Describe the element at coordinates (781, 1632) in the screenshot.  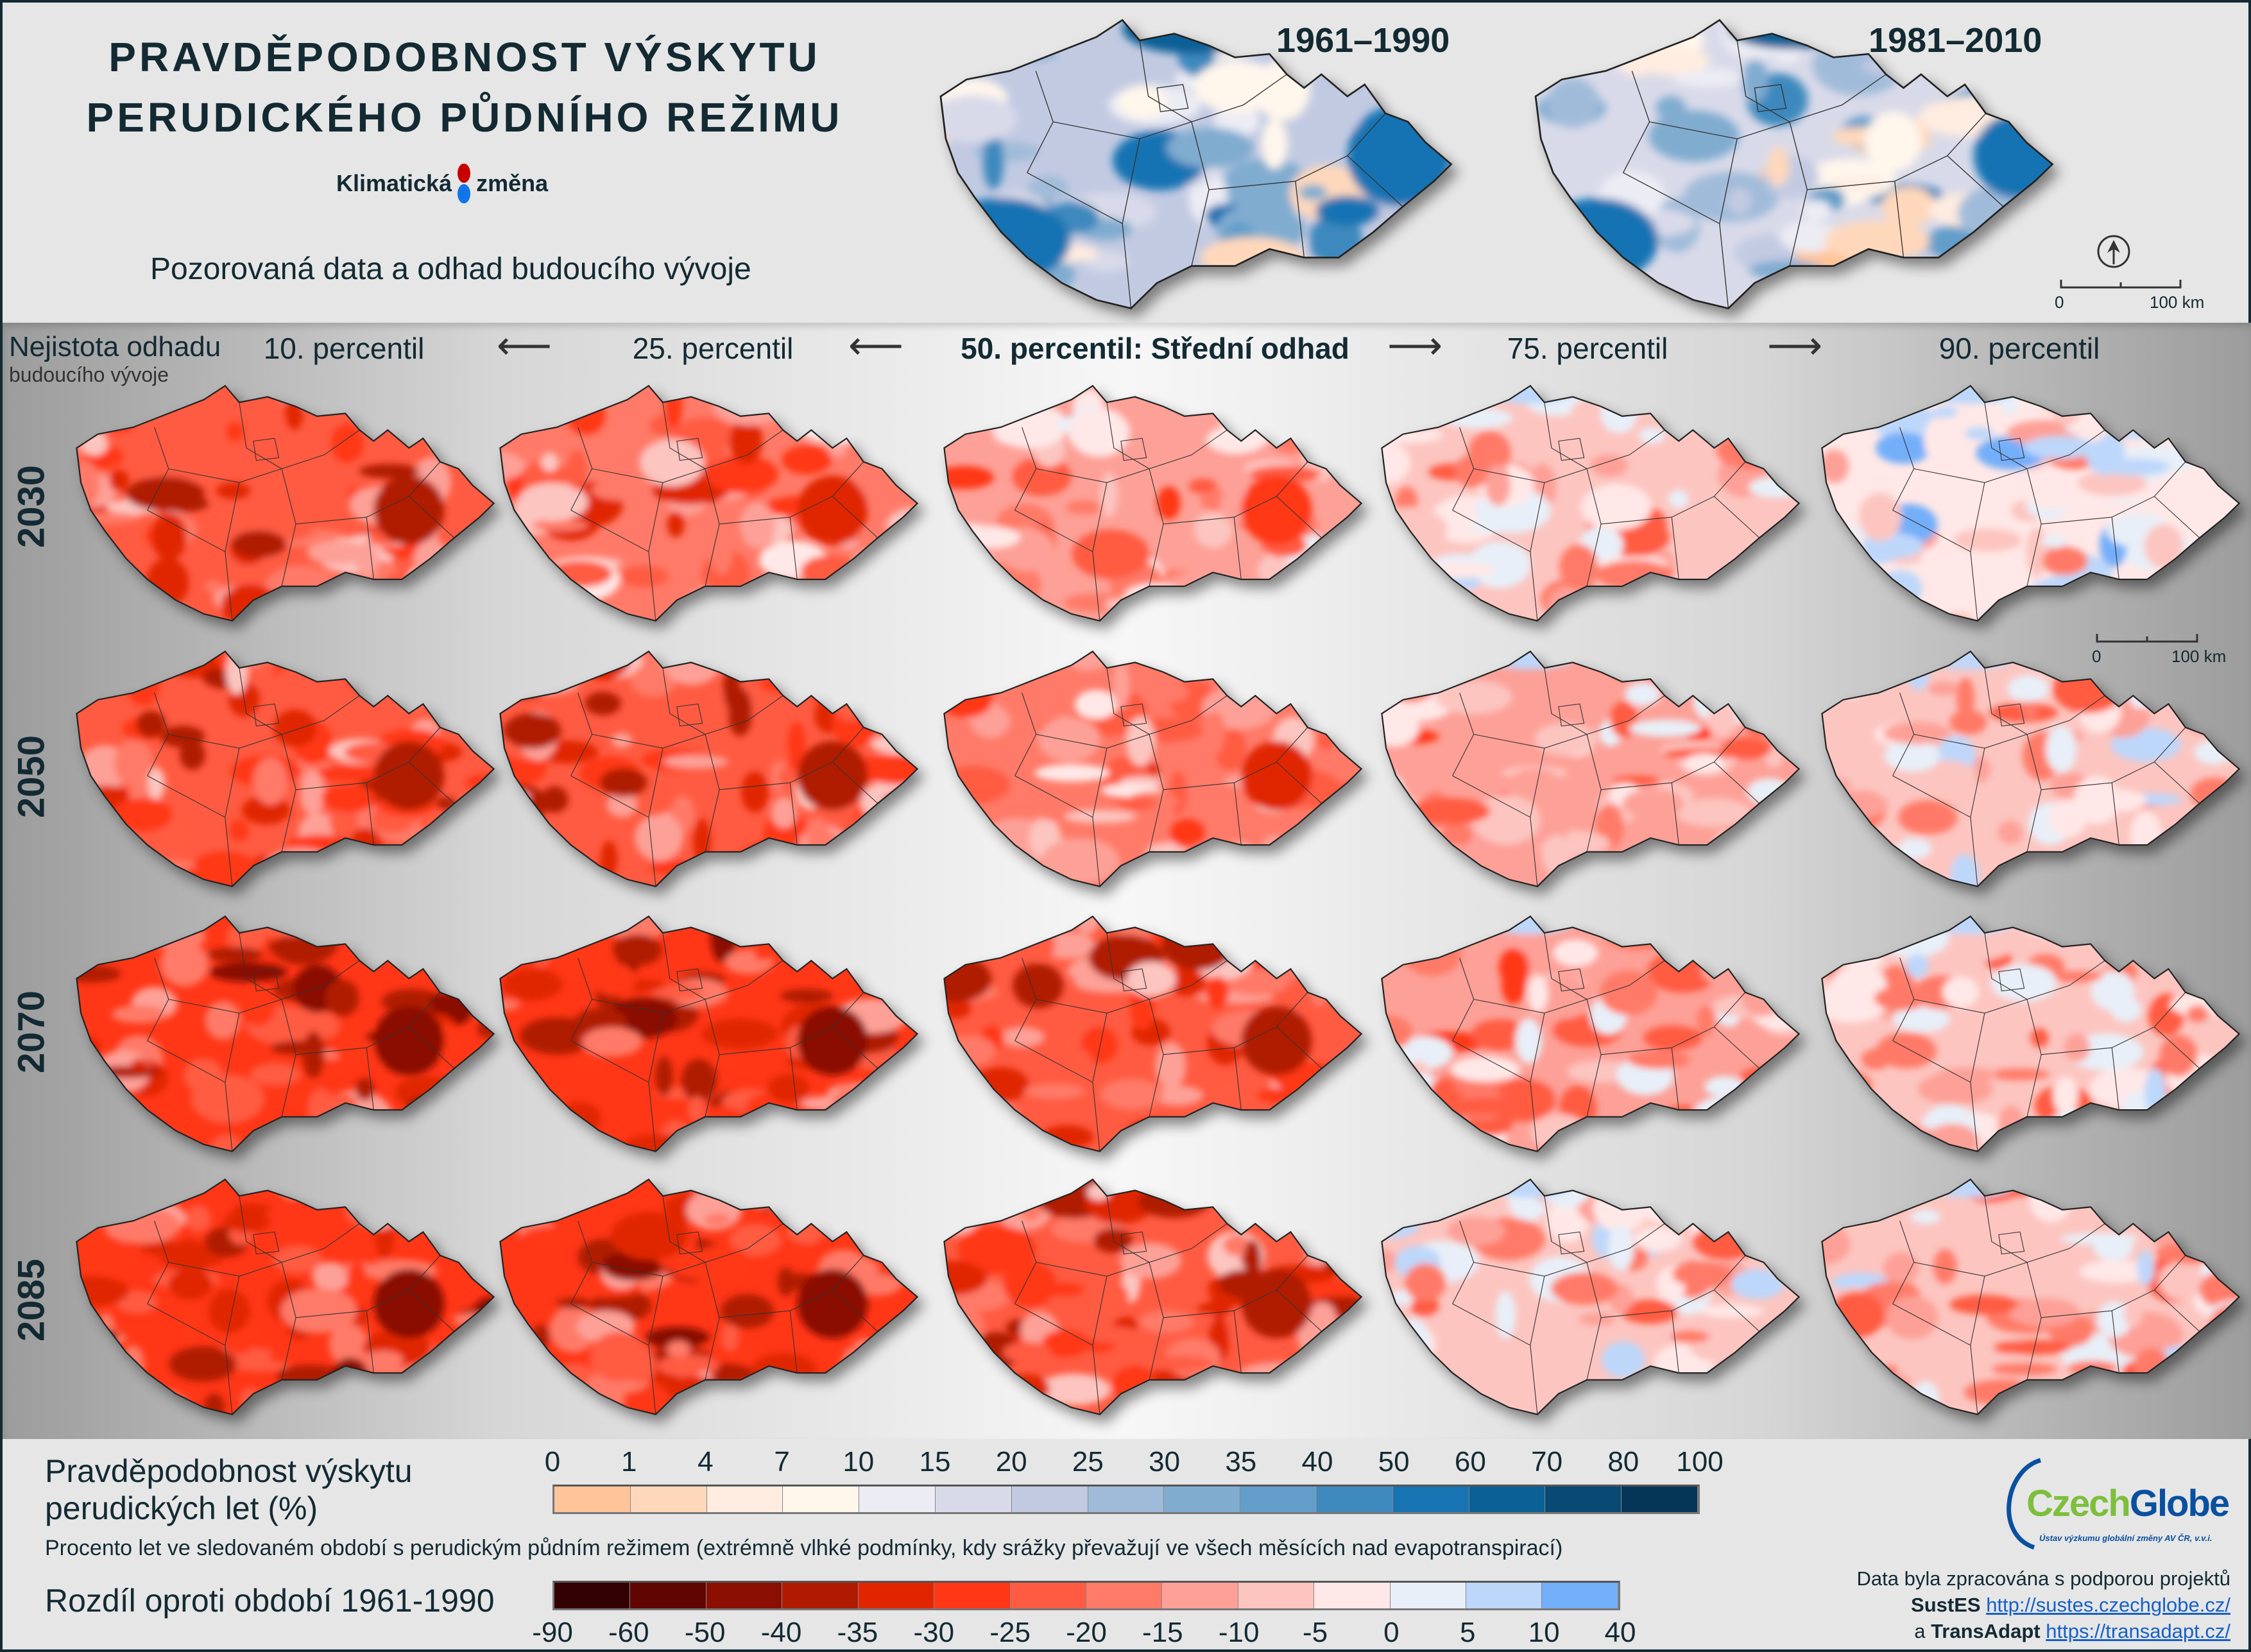
I see `legend-tick-label: -40` at that location.